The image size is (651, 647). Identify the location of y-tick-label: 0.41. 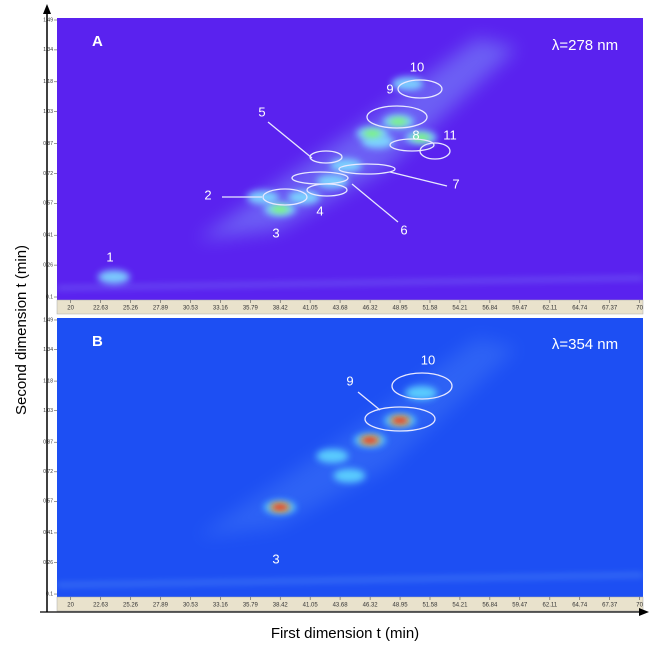
(48, 236).